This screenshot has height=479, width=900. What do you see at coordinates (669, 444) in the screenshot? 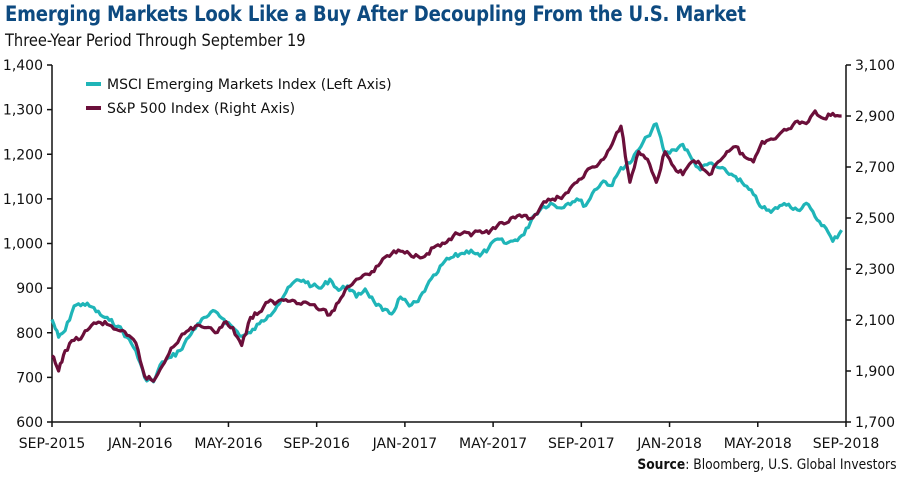
I see `x-tick-label: JAN-2018` at bounding box center [669, 444].